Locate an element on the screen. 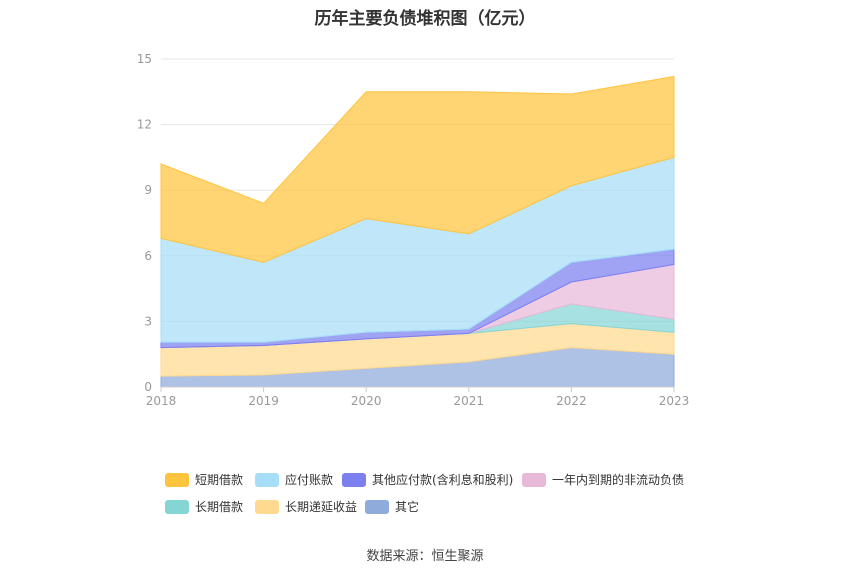 The height and width of the screenshot is (575, 850). x-tick-label: 2019 is located at coordinates (263, 401).